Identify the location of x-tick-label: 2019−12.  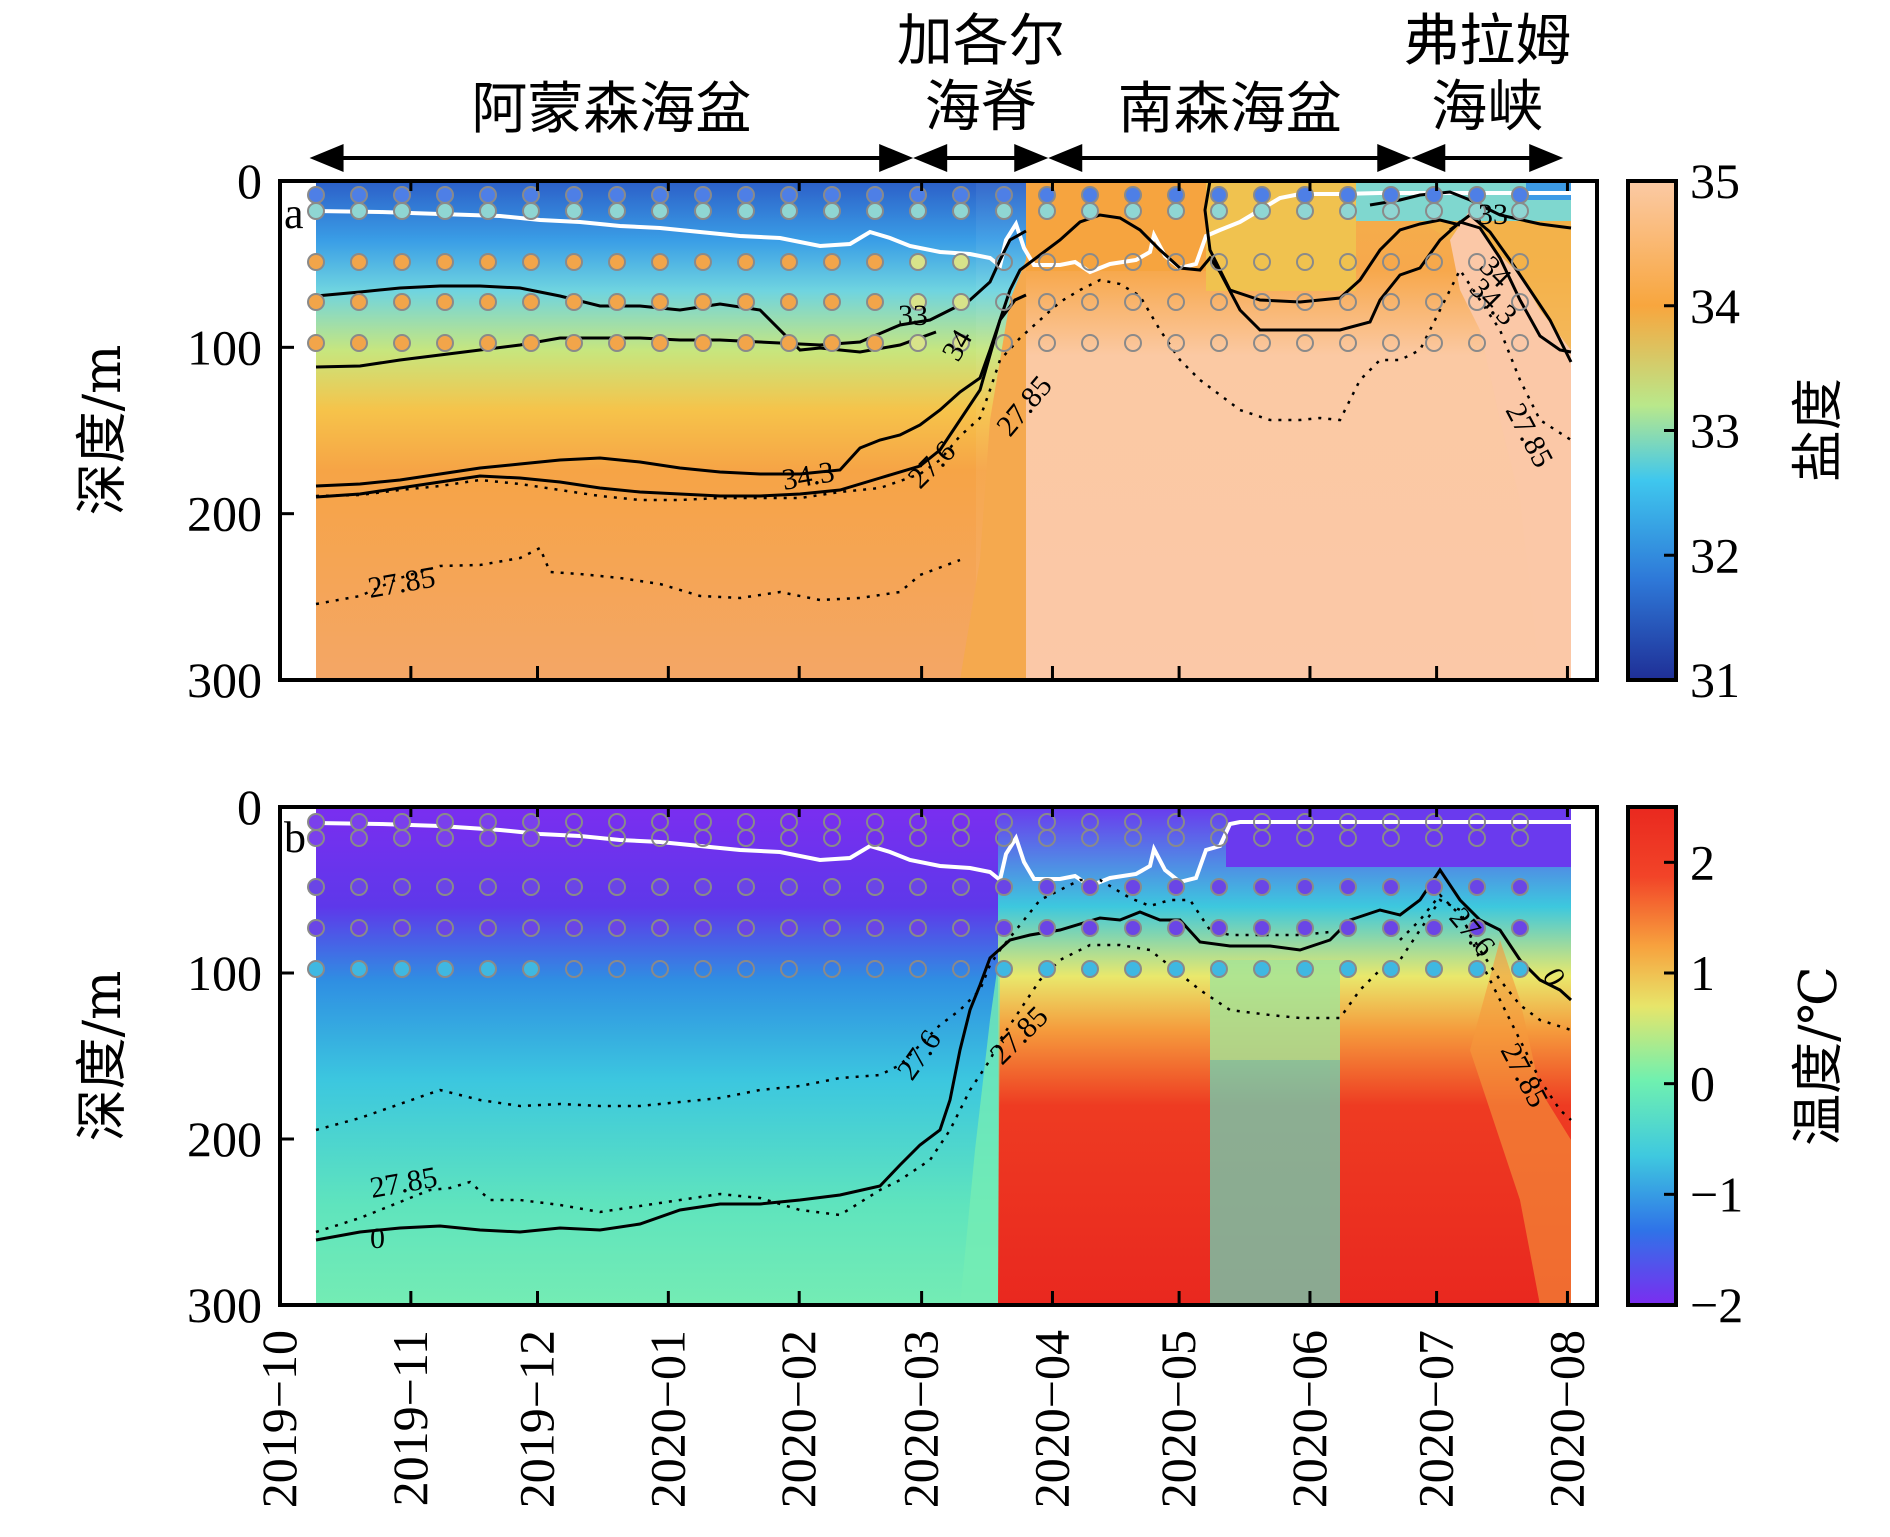
(536, 1419).